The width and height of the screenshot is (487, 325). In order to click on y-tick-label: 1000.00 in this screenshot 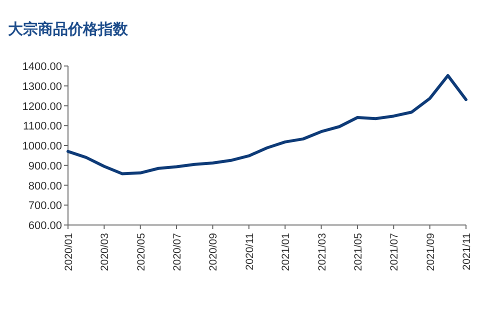, I will do `click(42, 146)`.